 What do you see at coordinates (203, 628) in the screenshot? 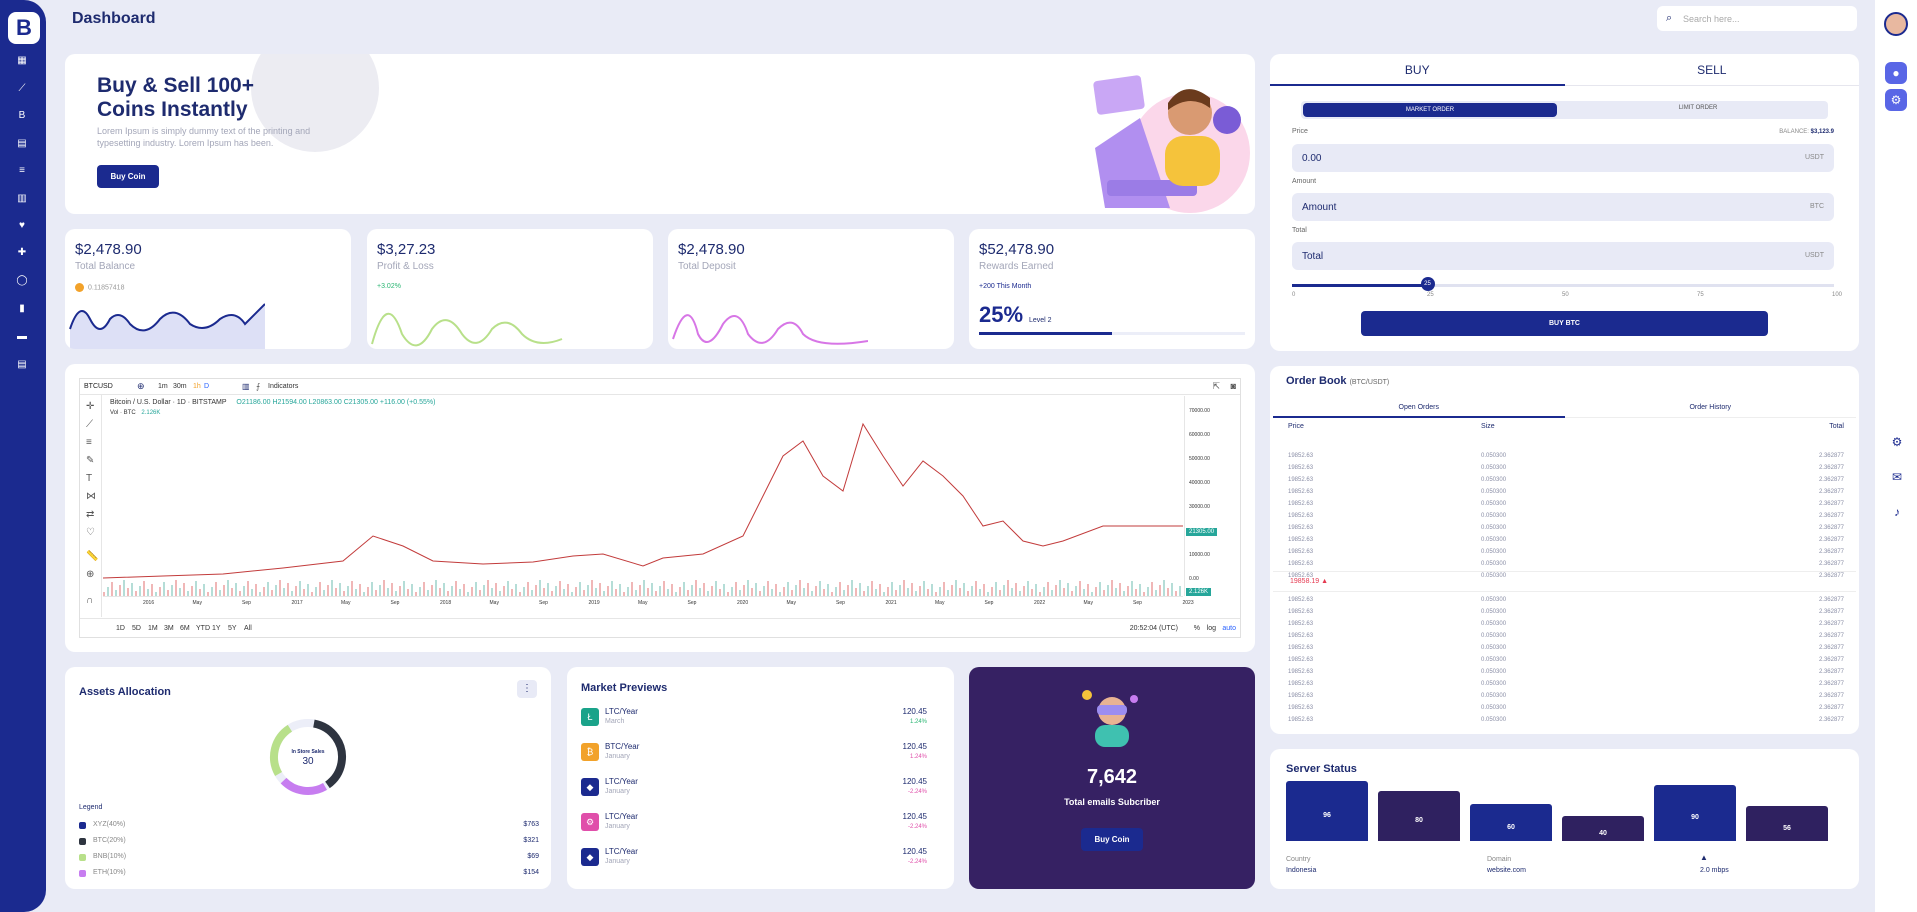
I see `range-button-ytd: YTD` at bounding box center [203, 628].